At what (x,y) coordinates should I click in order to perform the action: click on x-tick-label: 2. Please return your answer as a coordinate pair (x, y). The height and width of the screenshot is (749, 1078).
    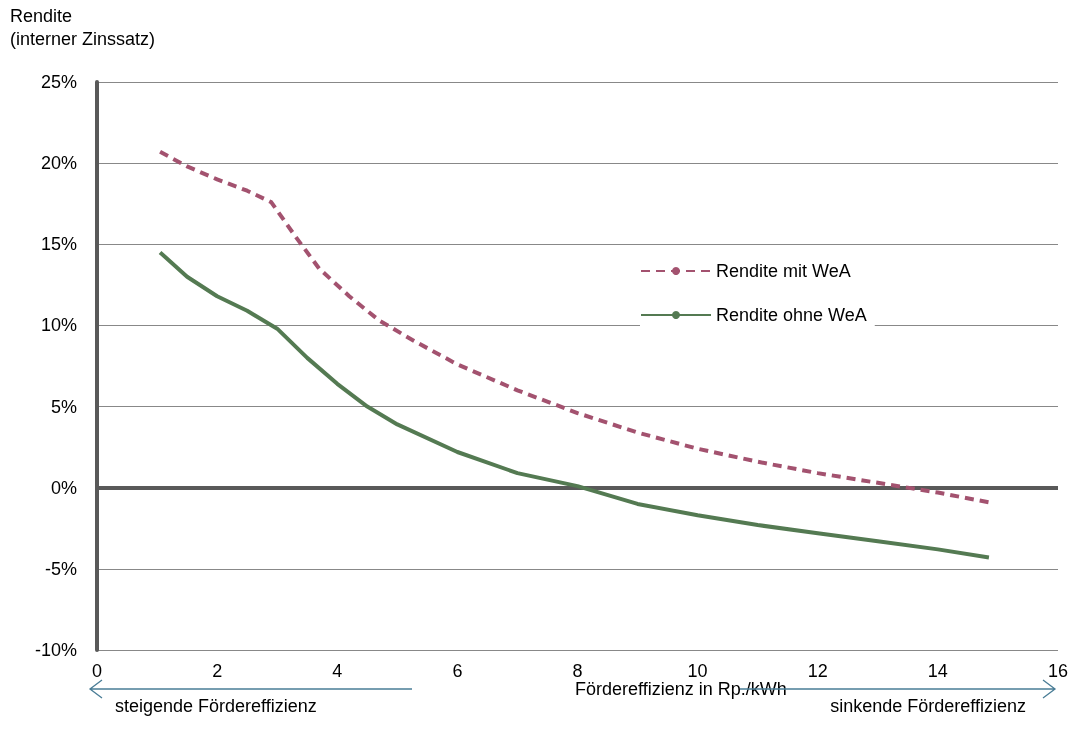
    Looking at the image, I should click on (217, 671).